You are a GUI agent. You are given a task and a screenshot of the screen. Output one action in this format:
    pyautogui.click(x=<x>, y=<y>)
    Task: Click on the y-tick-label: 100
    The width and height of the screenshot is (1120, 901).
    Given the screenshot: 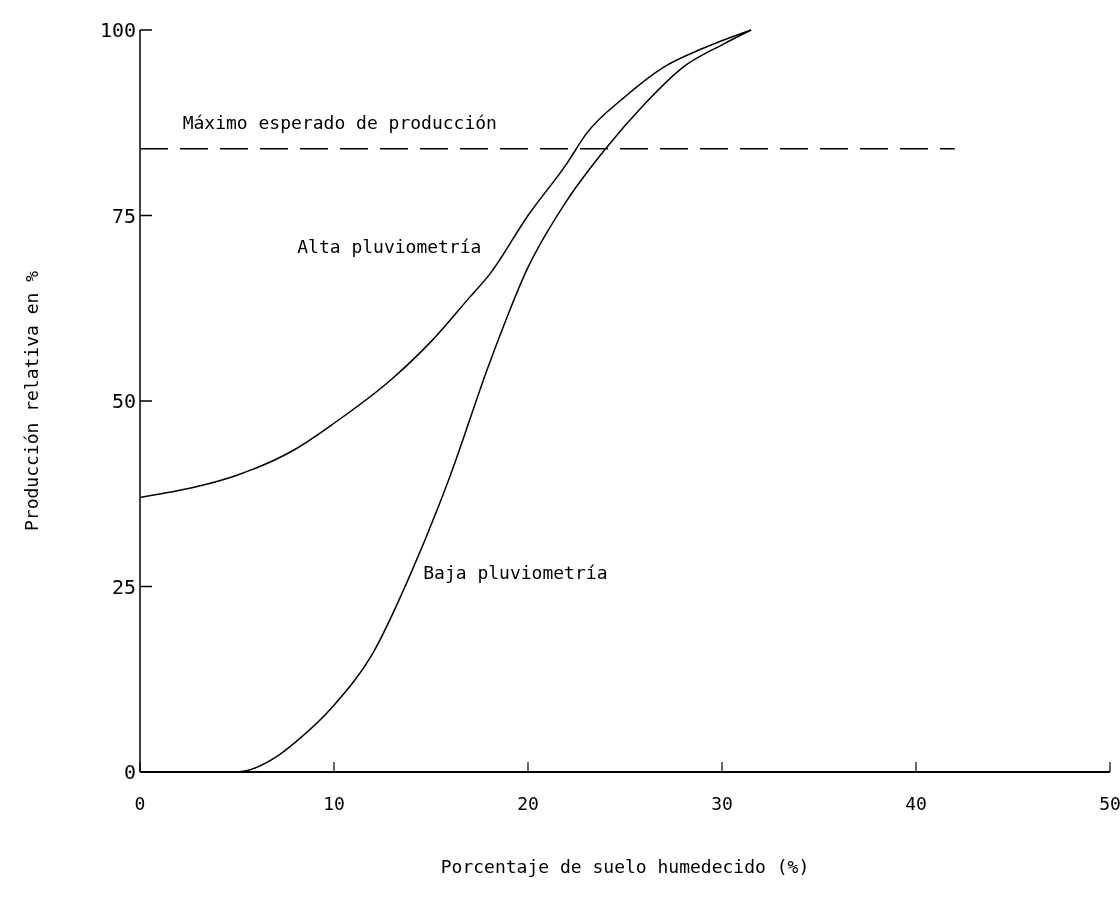 What is the action you would take?
    pyautogui.click(x=117, y=30)
    